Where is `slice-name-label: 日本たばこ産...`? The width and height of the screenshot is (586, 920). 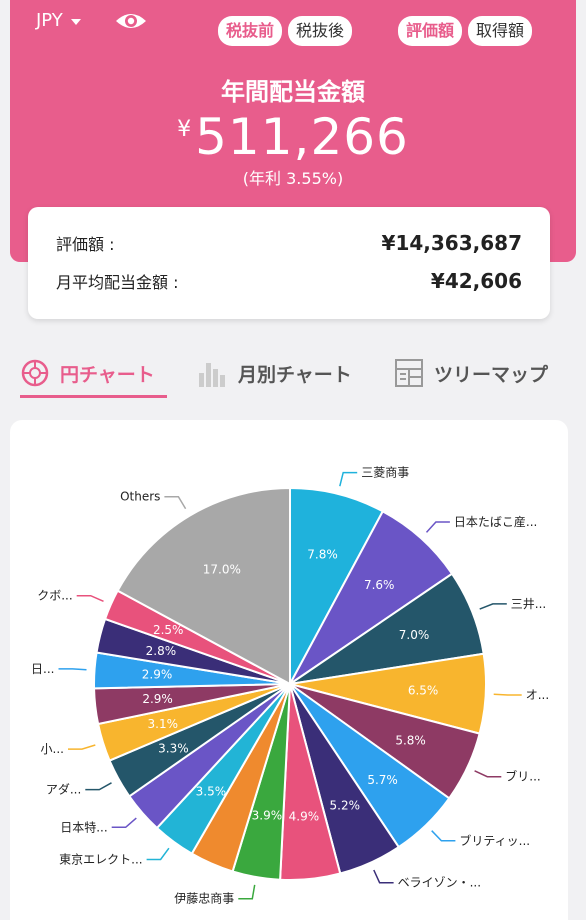 slice-name-label: 日本たばこ産... is located at coordinates (495, 521).